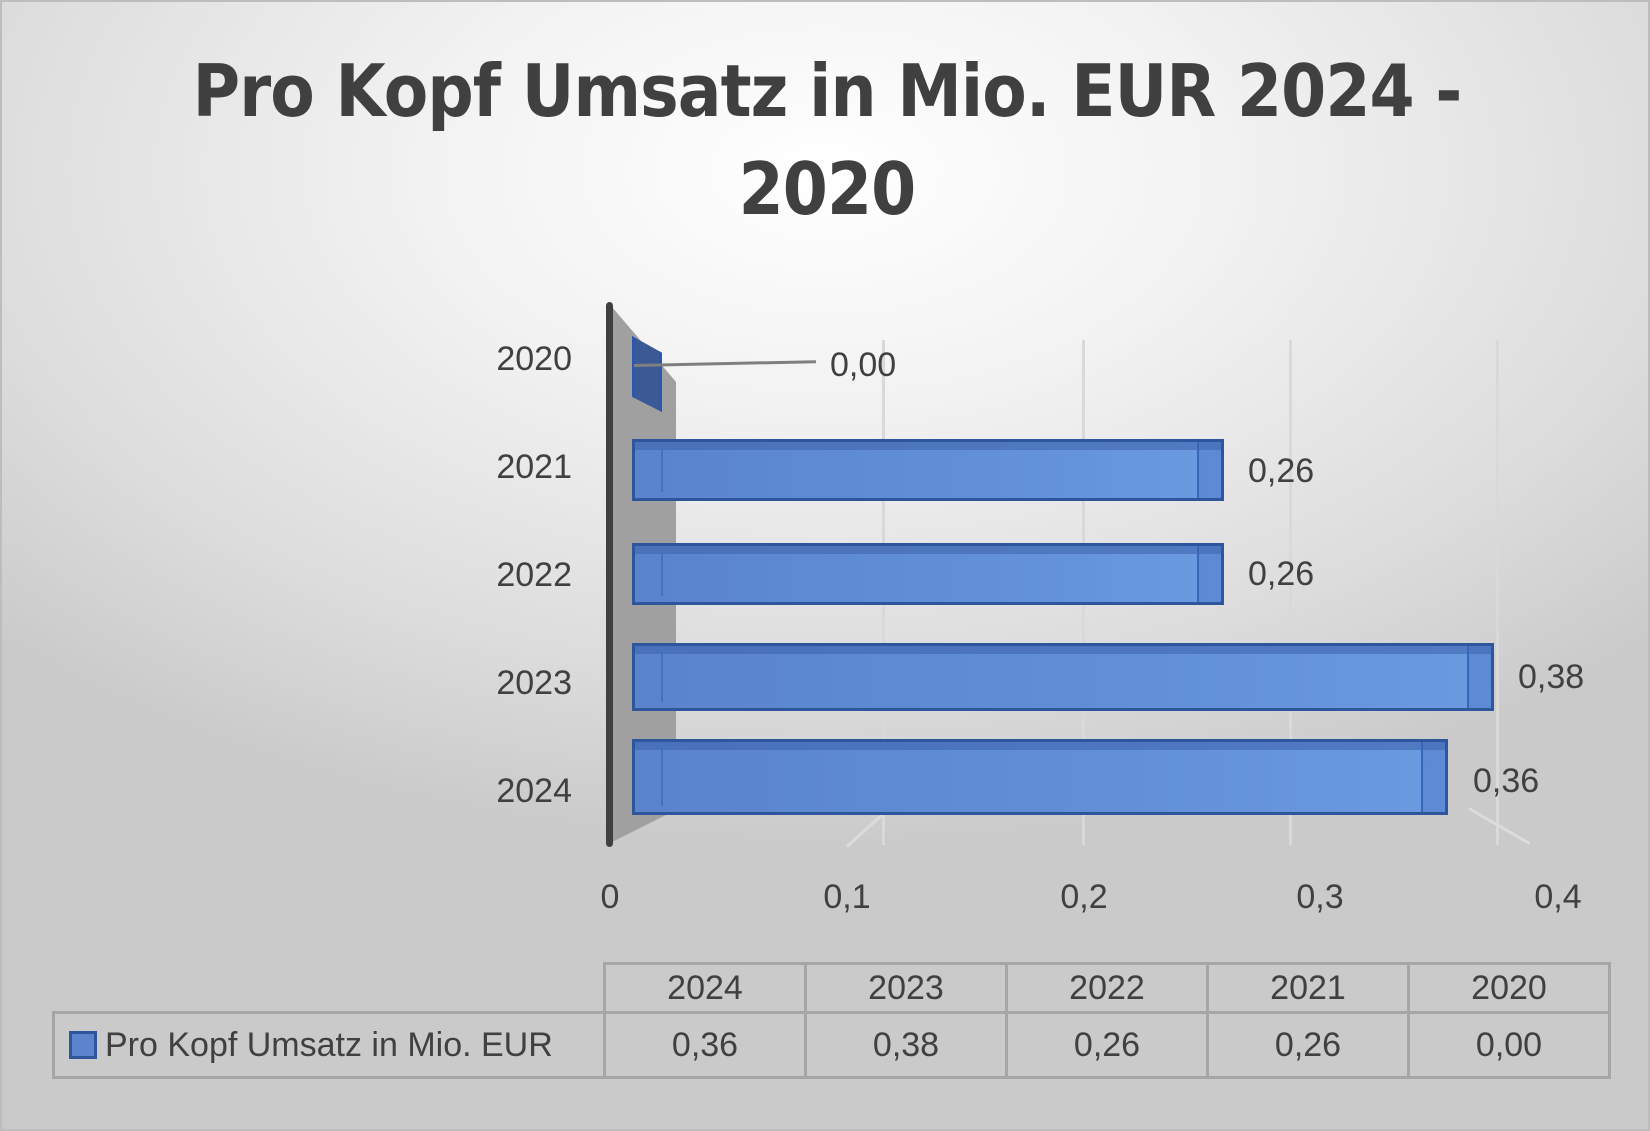  Describe the element at coordinates (534, 683) in the screenshot. I see `y-label-2023: 2023` at that location.